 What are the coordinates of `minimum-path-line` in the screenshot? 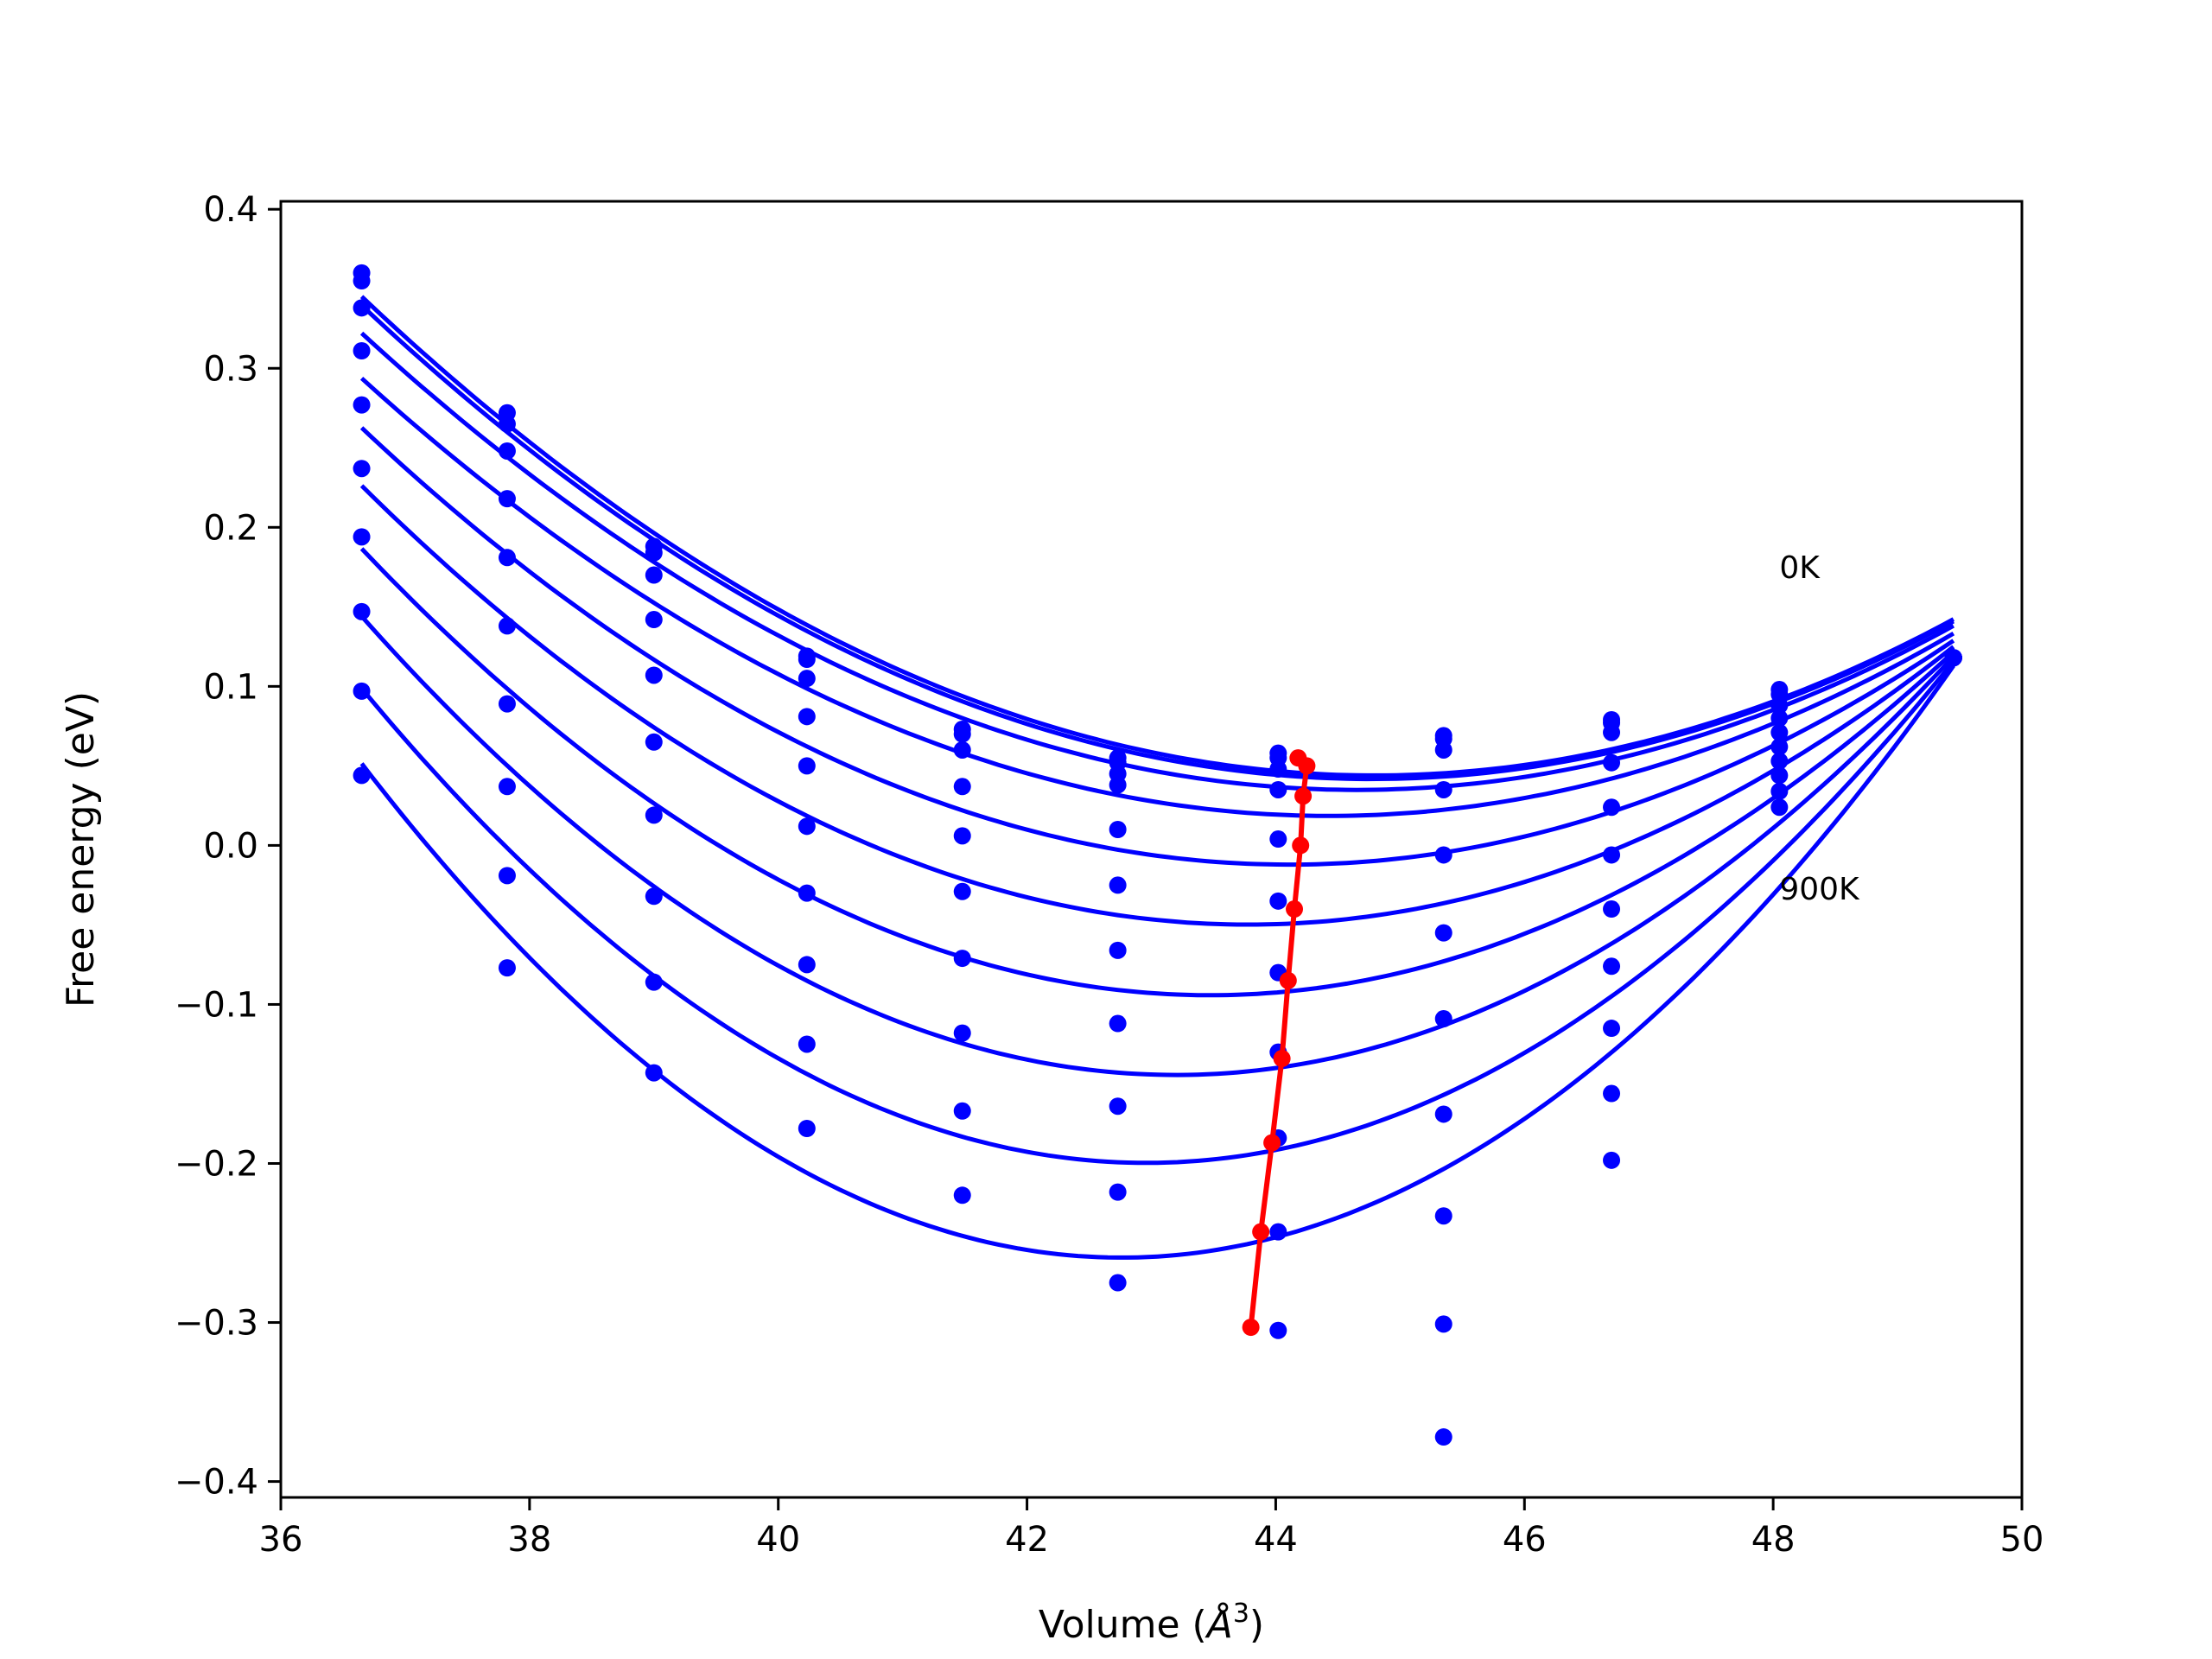 It's located at (1279, 1041).